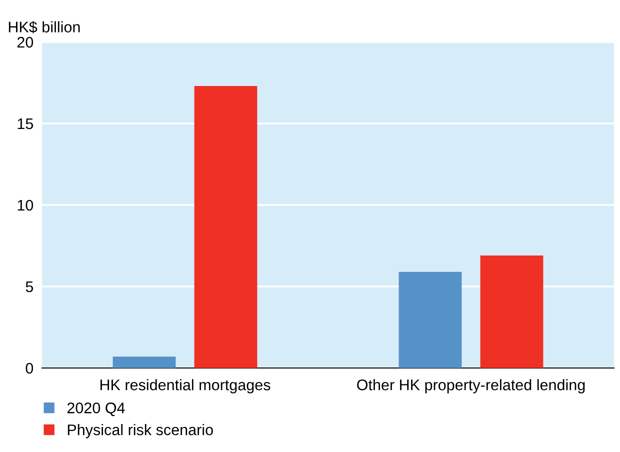  Describe the element at coordinates (185, 386) in the screenshot. I see `x-tick-label: HK residential mortgages` at that location.